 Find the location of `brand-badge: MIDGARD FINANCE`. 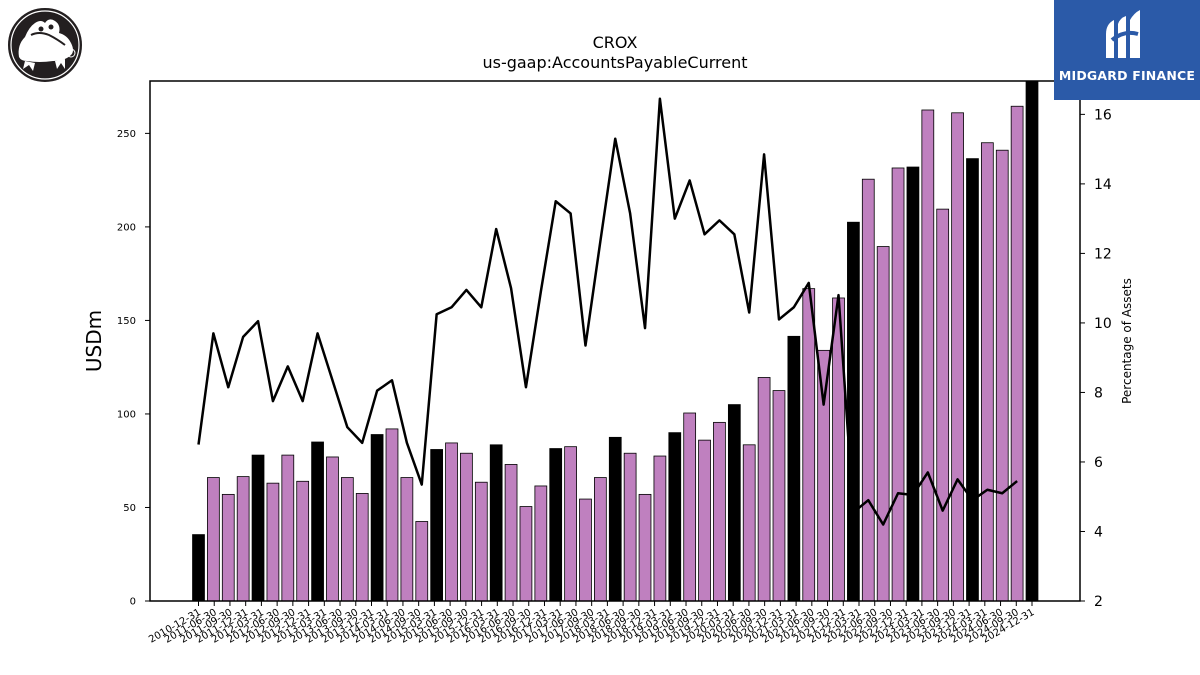

brand-badge: MIDGARD FINANCE is located at coordinates (1127, 50).